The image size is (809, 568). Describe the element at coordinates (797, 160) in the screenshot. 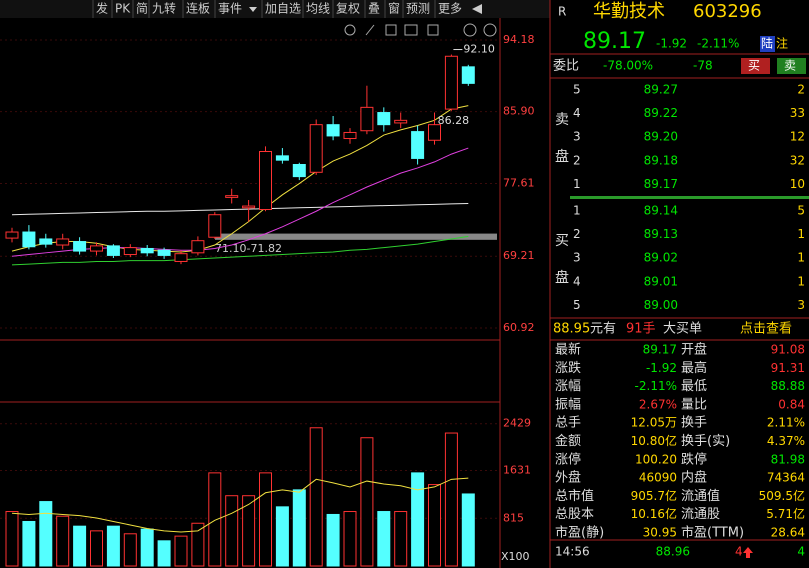

I see `level-volume: 32` at that location.